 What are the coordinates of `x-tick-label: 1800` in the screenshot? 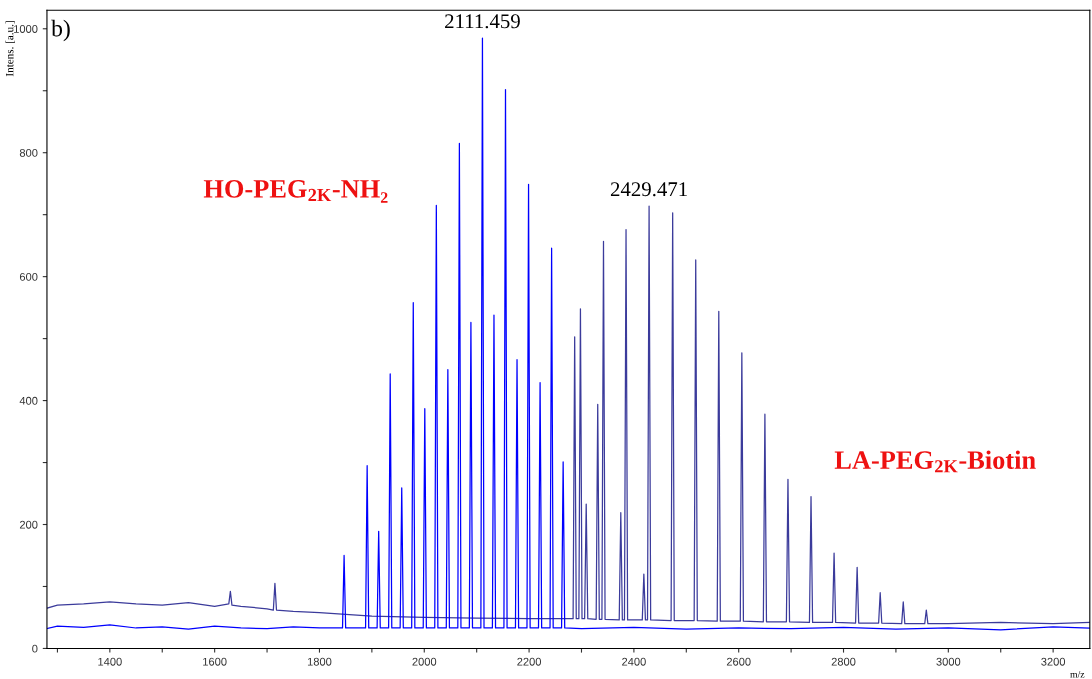 It's located at (319, 661).